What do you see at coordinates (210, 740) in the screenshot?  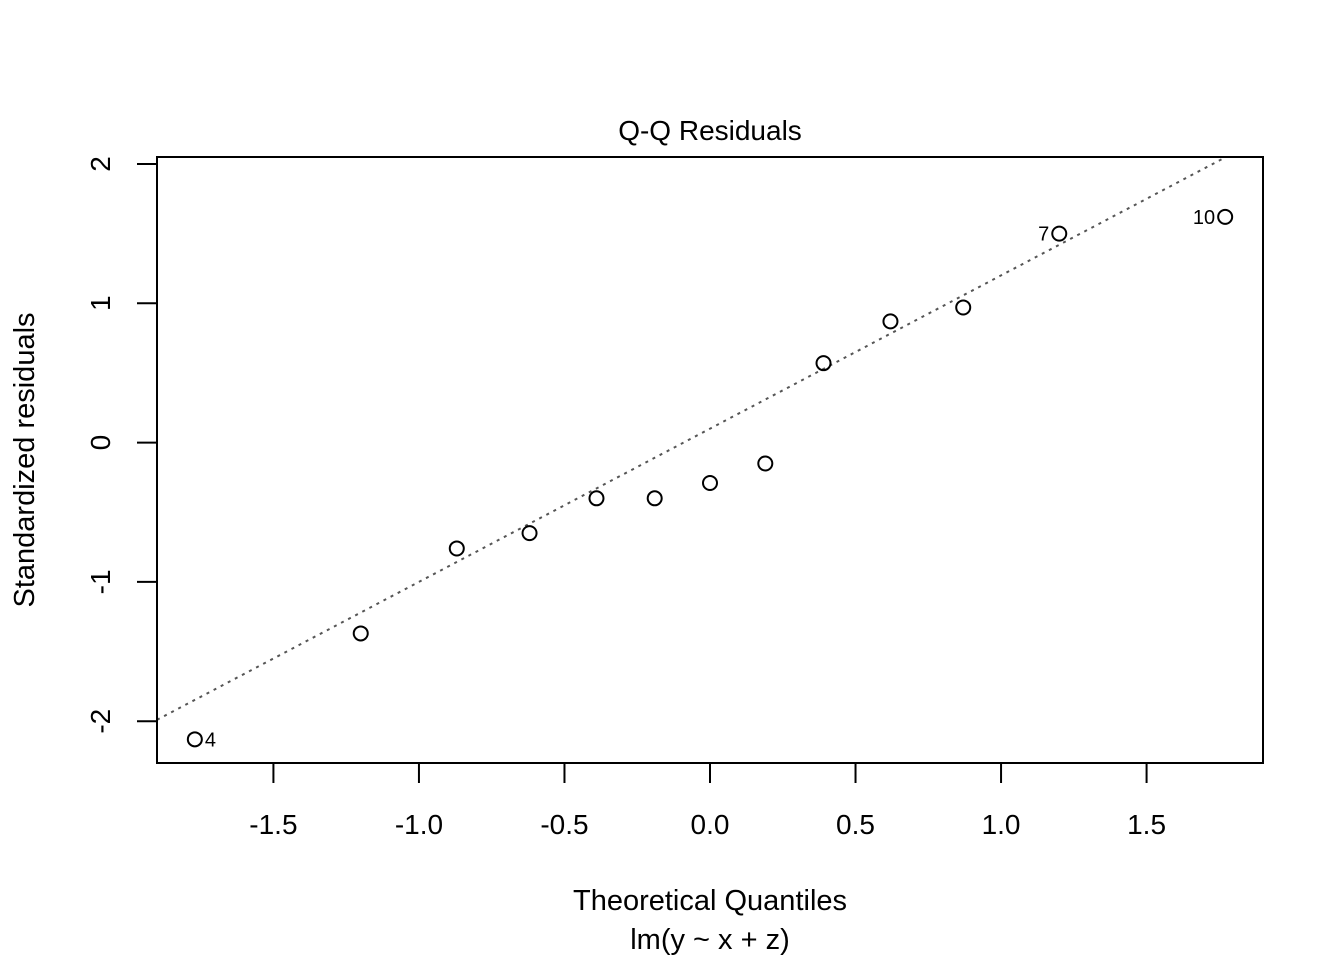 I see `point-label: 4` at bounding box center [210, 740].